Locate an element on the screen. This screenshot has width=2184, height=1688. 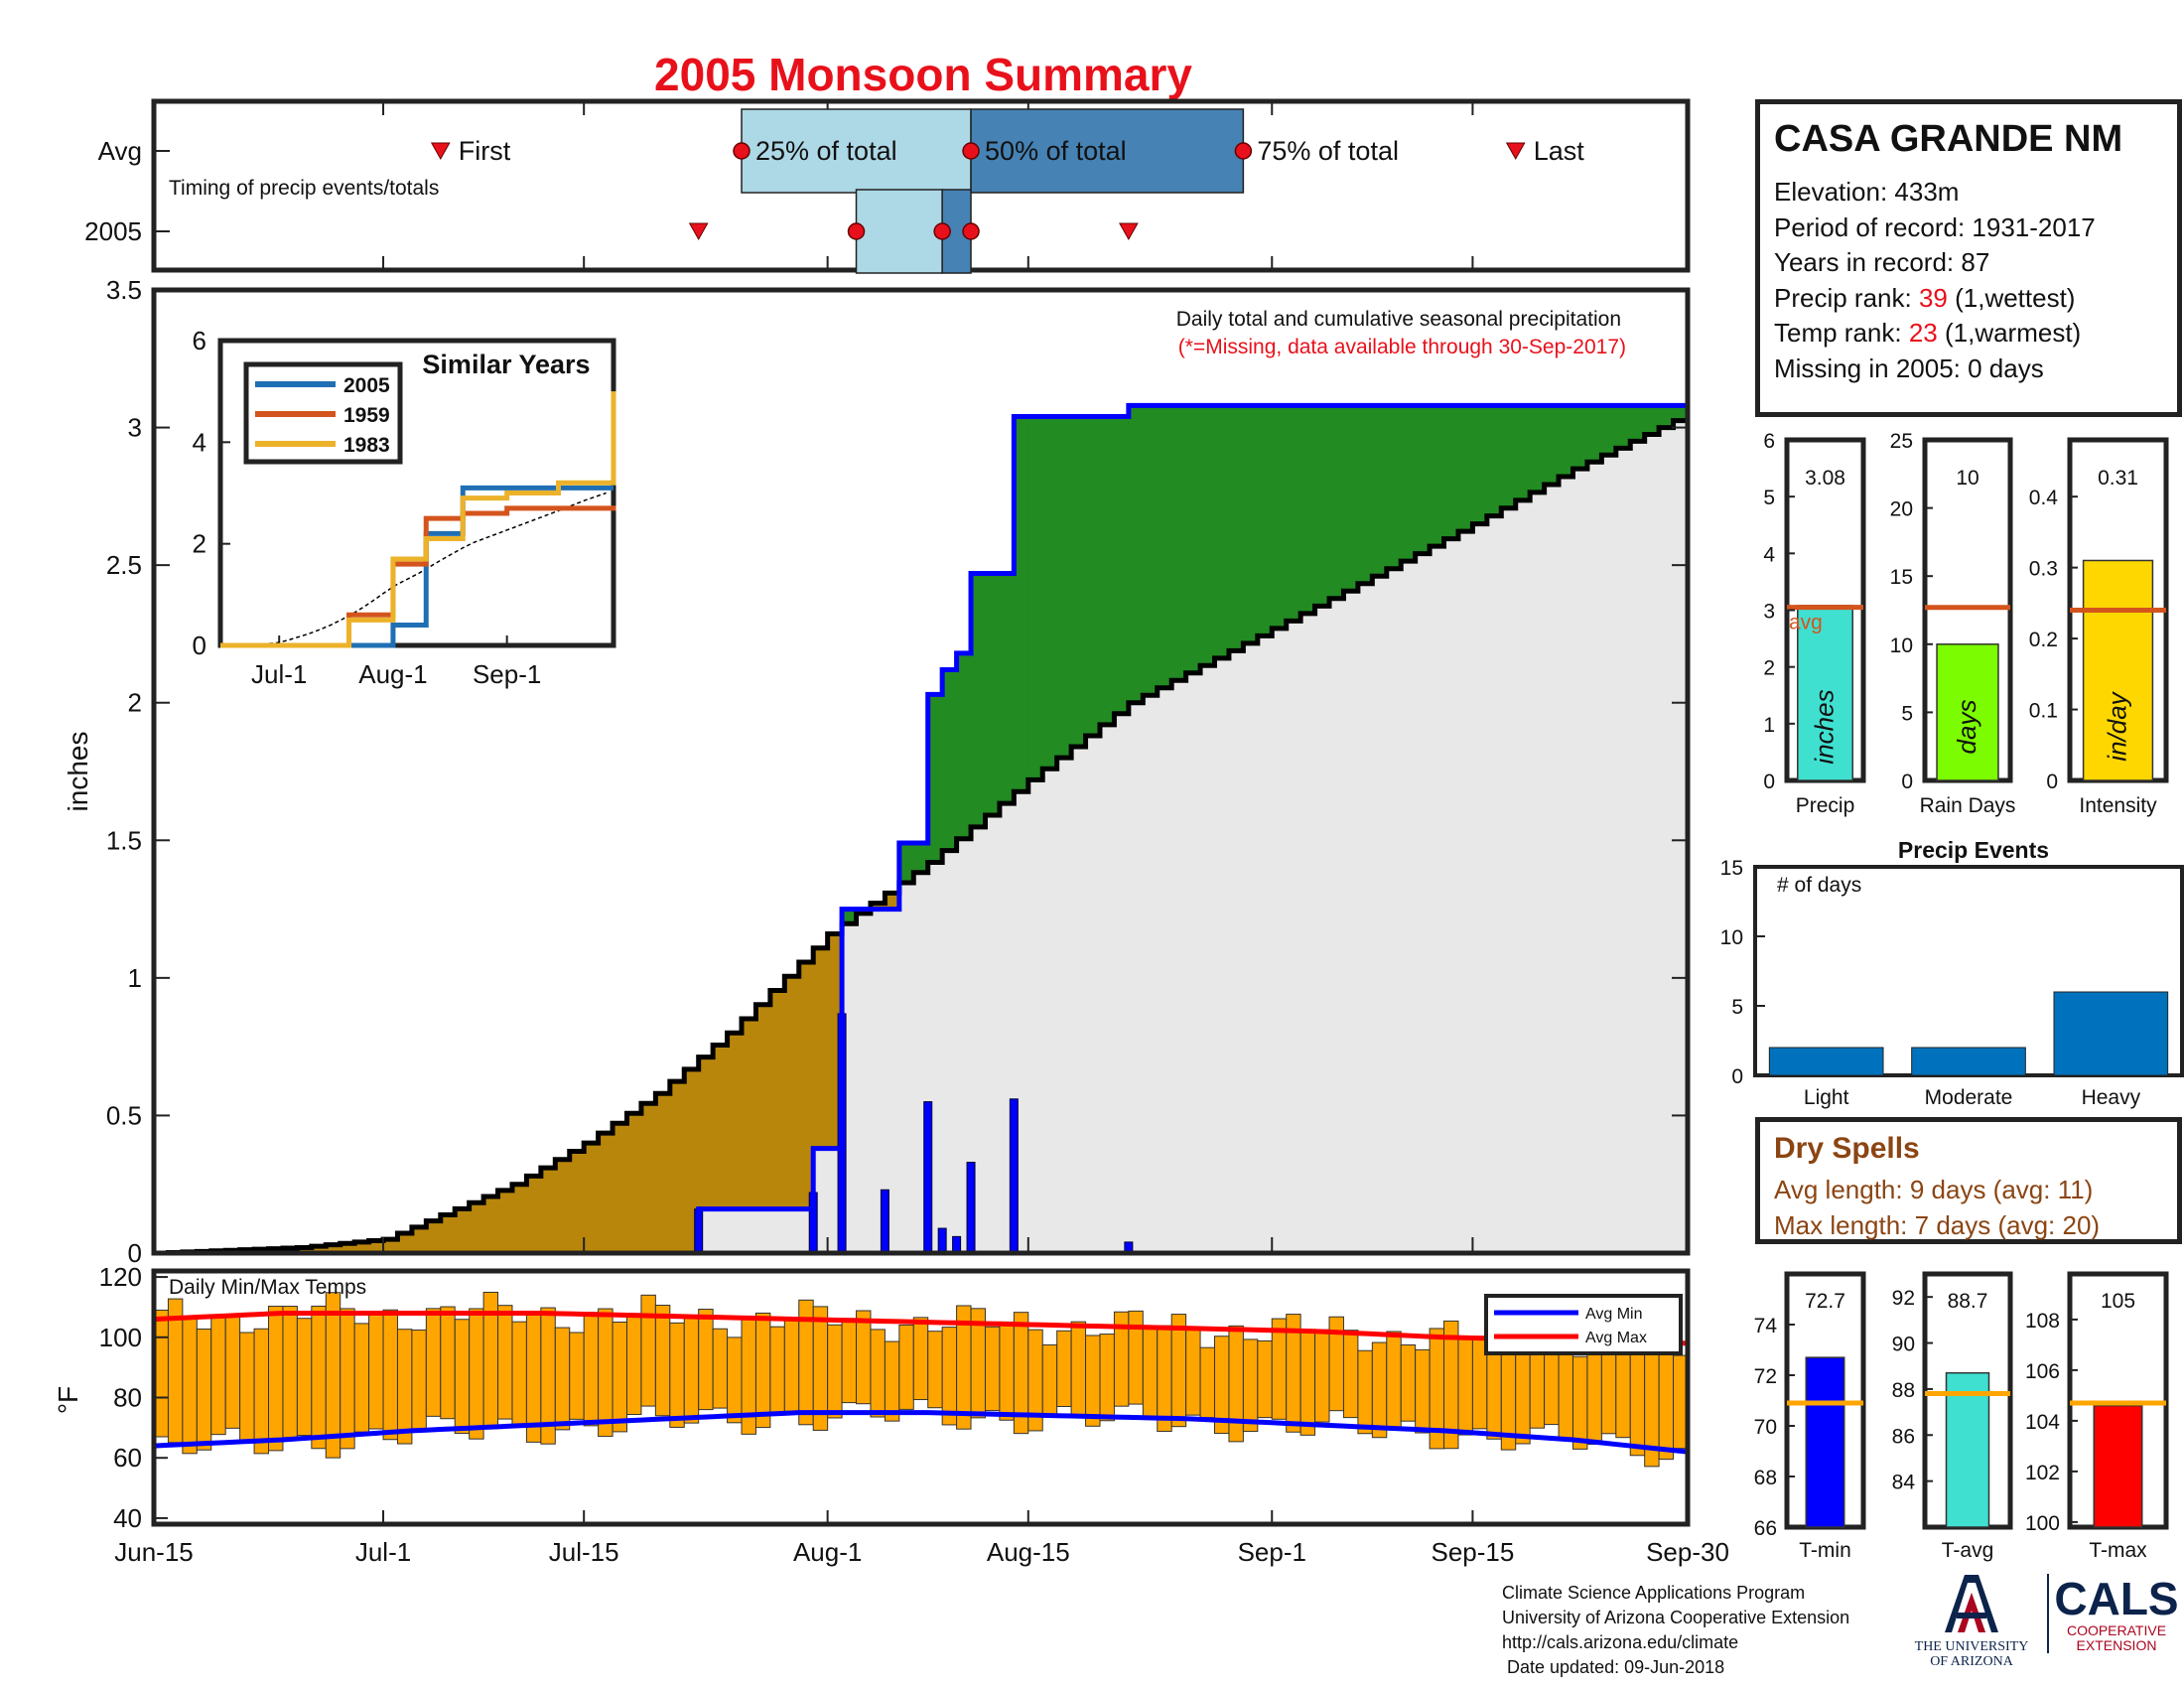
temp-mini-ytick-label: 100 is located at coordinates (2042, 1523).